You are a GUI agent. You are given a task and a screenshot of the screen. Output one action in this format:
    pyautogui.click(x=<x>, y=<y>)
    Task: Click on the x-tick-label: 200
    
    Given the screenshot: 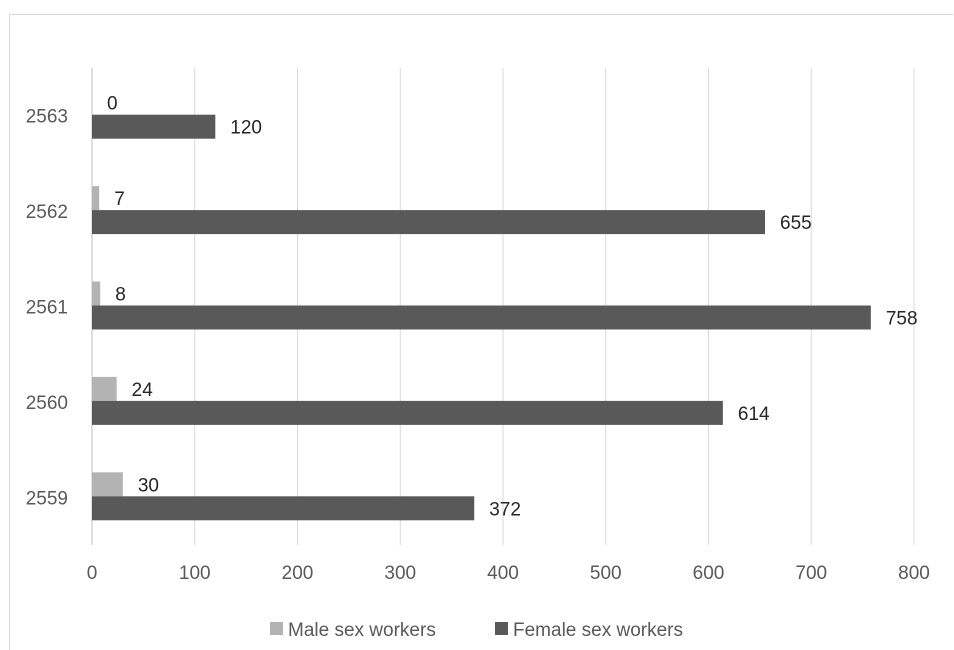 What is the action you would take?
    pyautogui.click(x=298, y=573)
    